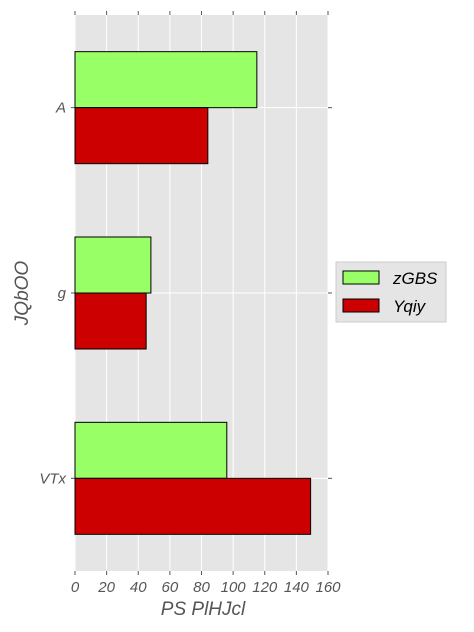  I want to click on x-tick-label: 80, so click(201, 587).